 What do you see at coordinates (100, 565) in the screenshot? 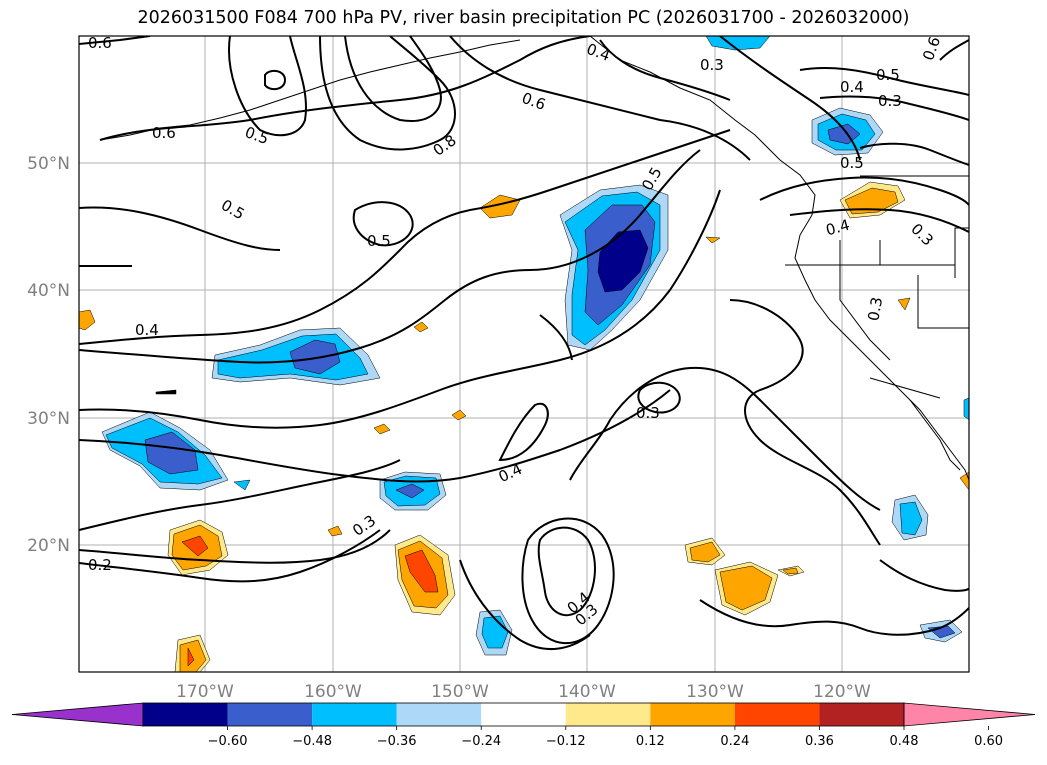
I see `contour-label: 0.2` at bounding box center [100, 565].